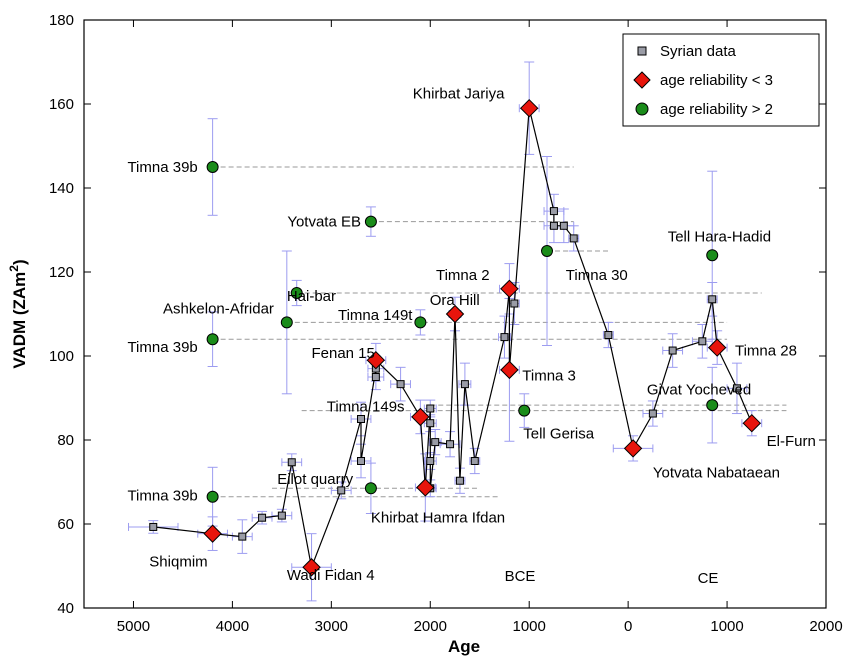 This screenshot has height=657, width=857. Describe the element at coordinates (65, 440) in the screenshot. I see `y-tick-label: 80` at that location.